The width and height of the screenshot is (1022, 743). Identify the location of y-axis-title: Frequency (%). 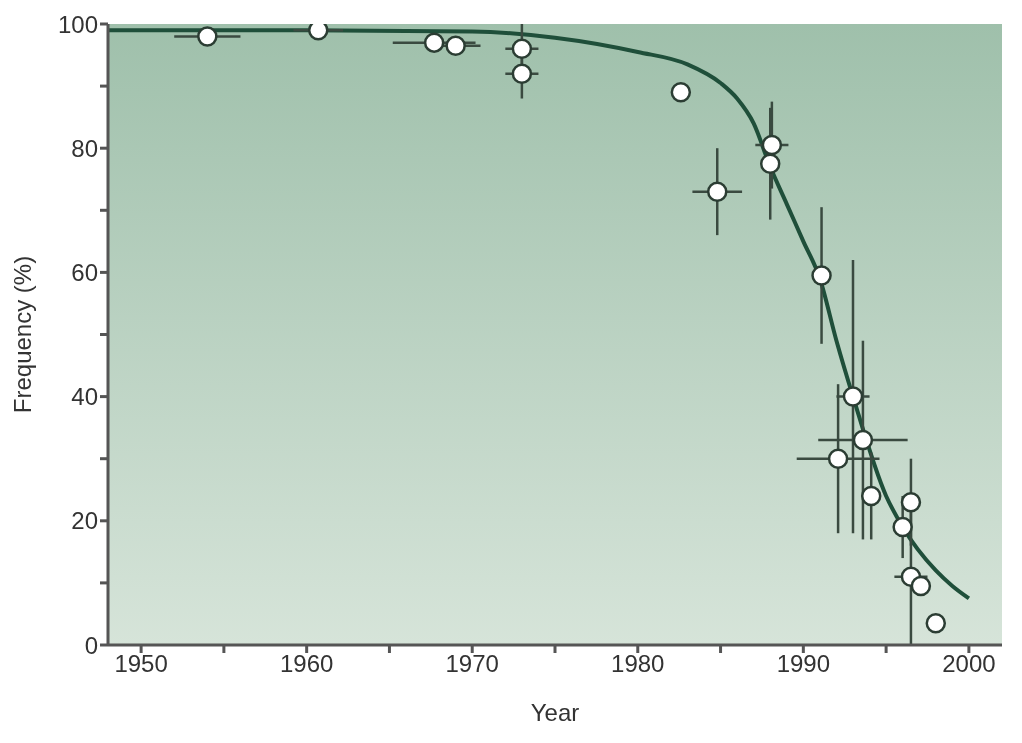
(22, 334).